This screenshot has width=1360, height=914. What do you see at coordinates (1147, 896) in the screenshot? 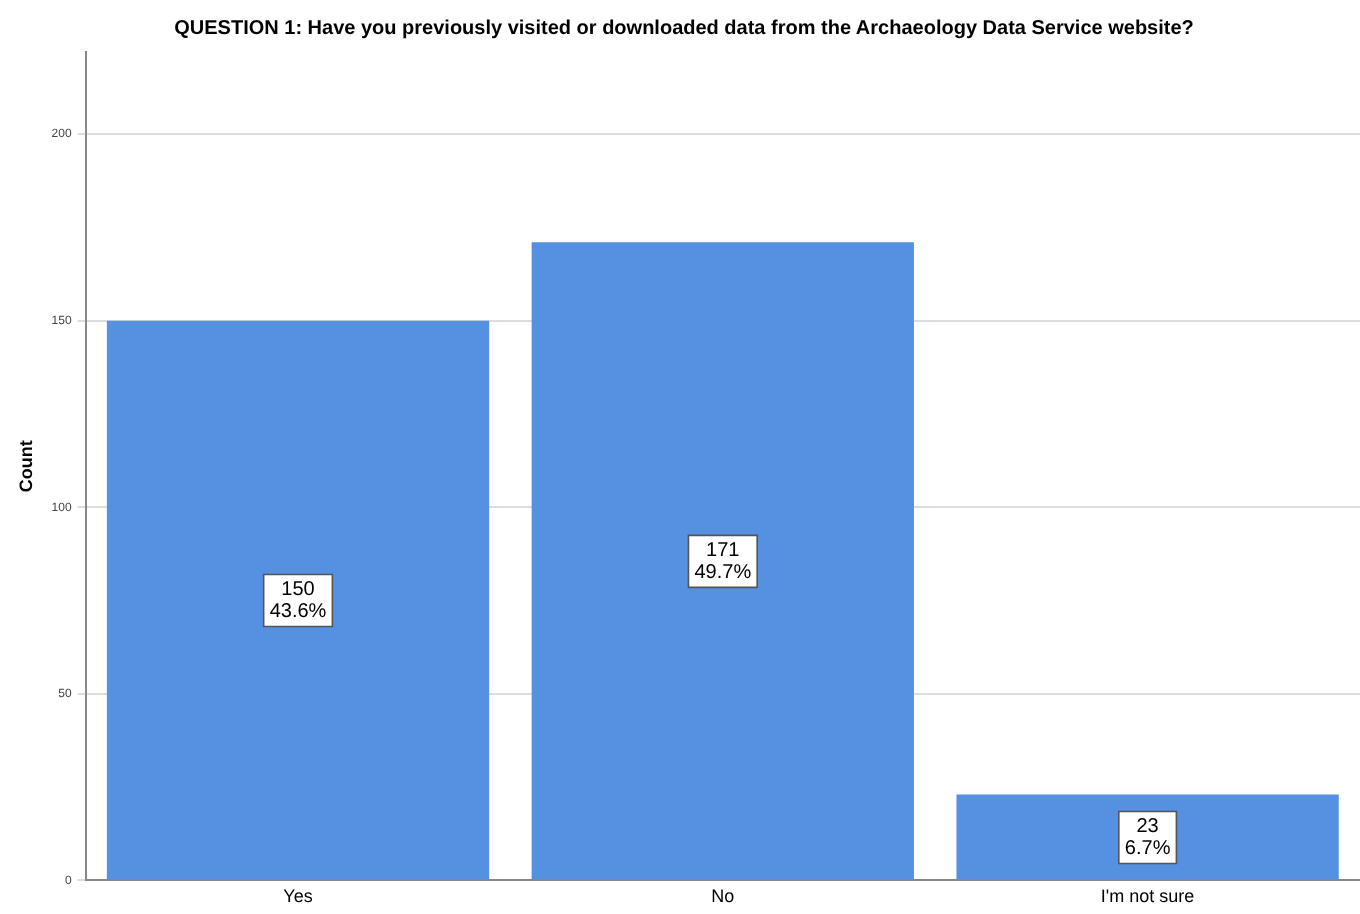
I see `x-tick-label: I'm not sure` at bounding box center [1147, 896].